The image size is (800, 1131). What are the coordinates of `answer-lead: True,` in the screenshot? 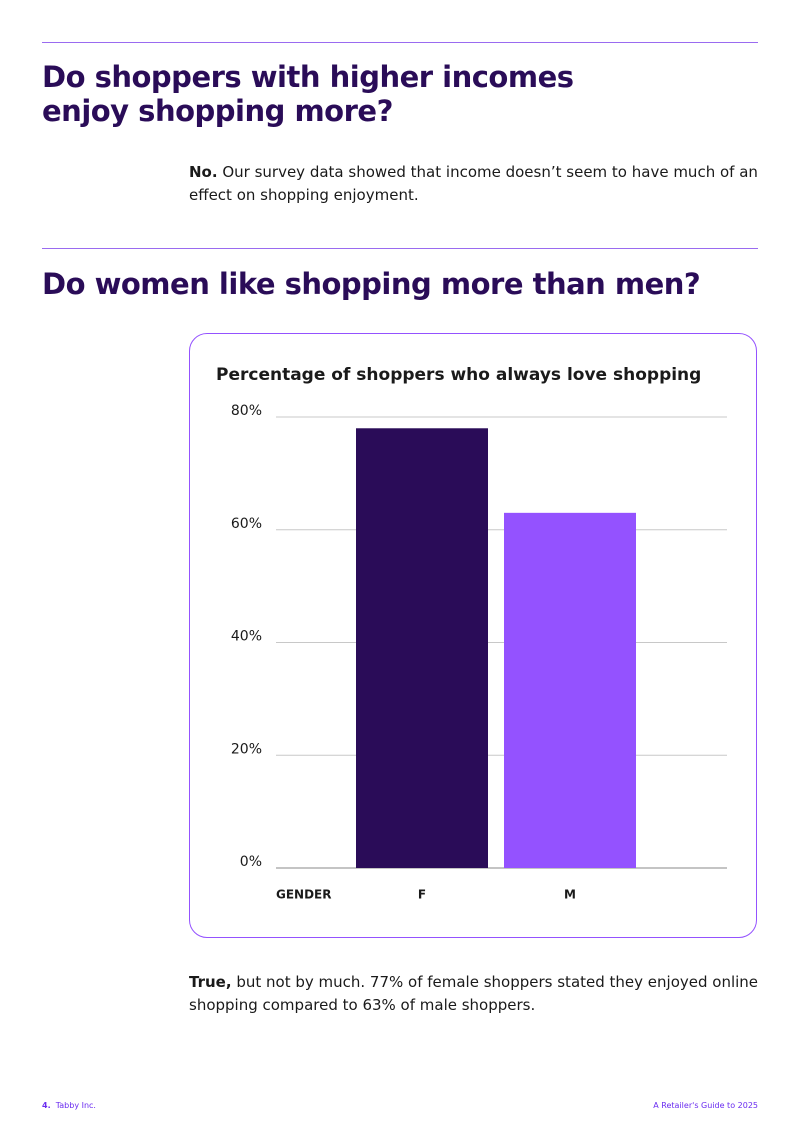 It's located at (210, 982).